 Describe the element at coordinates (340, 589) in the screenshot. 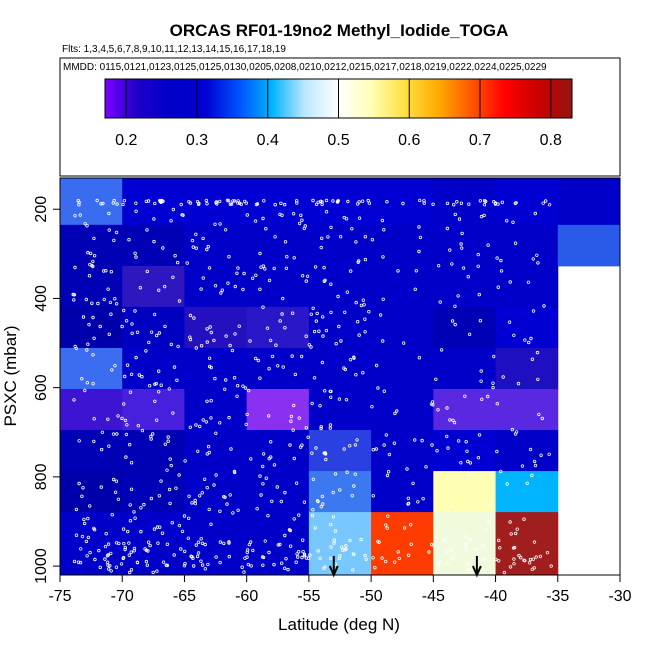

I see `x-axis: -75 -70 -65 -60 -55 -50 -45 -40 -35 -30` at that location.